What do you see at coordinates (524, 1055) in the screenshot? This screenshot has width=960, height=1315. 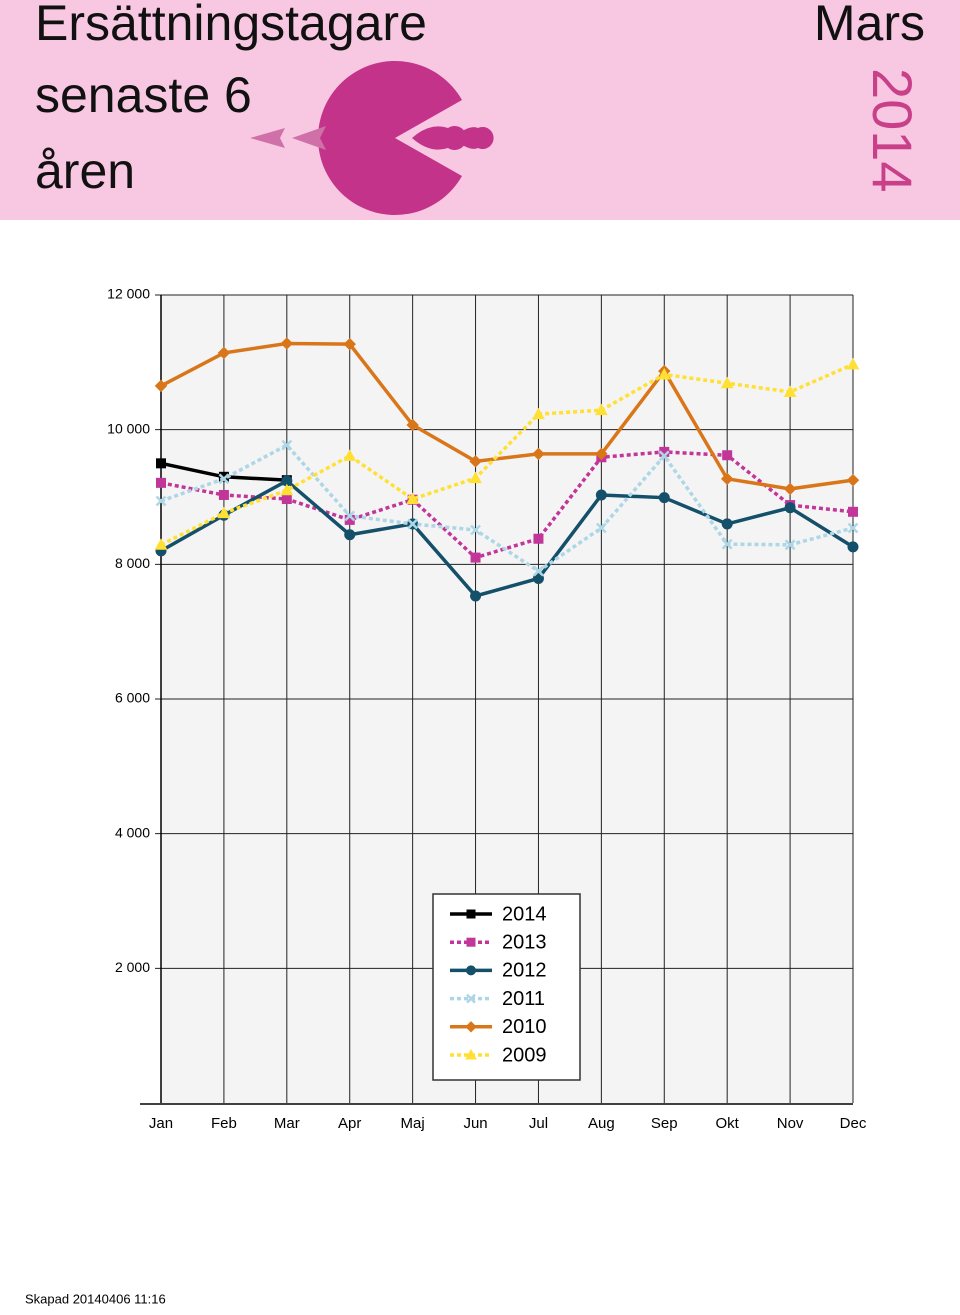 I see `legend-label: 2009` at bounding box center [524, 1055].